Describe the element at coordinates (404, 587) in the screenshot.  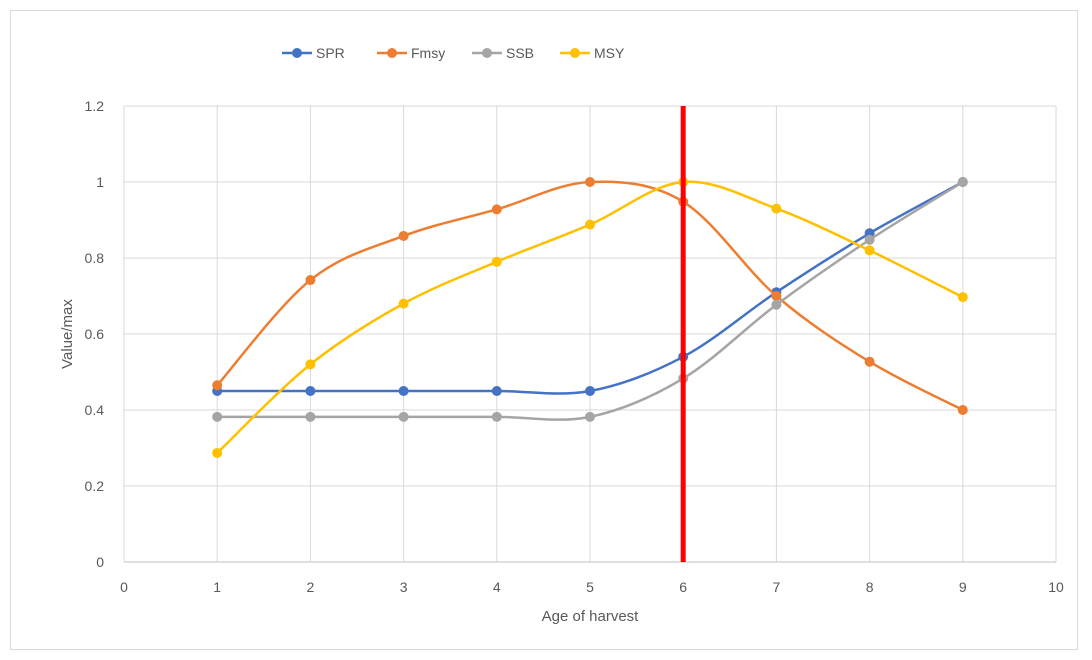
I see `x-tick-label: 3` at that location.